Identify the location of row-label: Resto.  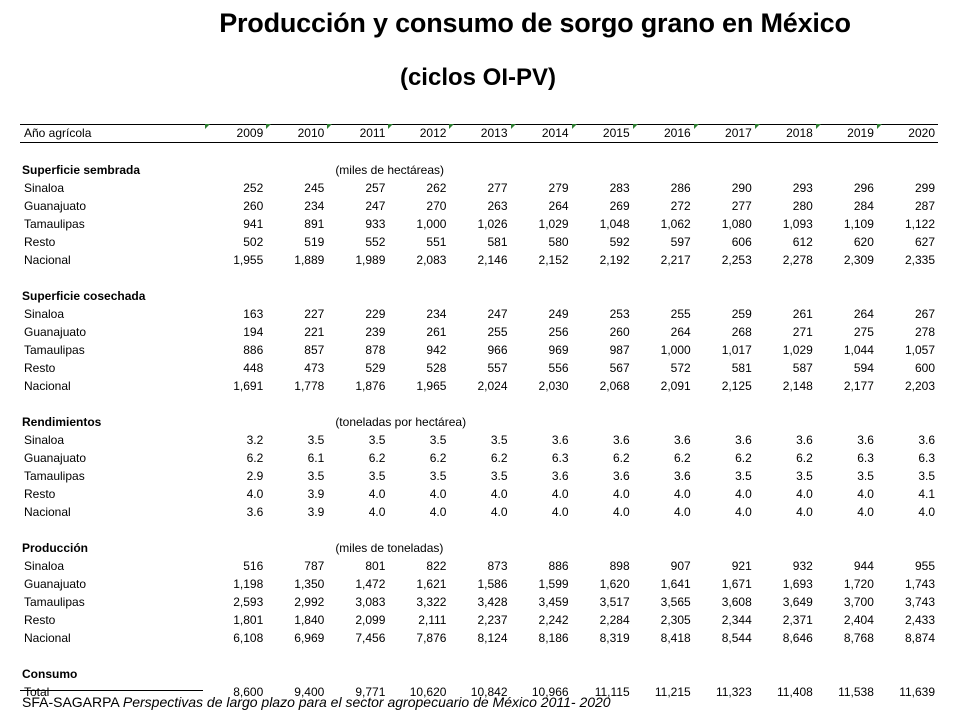
(40, 242).